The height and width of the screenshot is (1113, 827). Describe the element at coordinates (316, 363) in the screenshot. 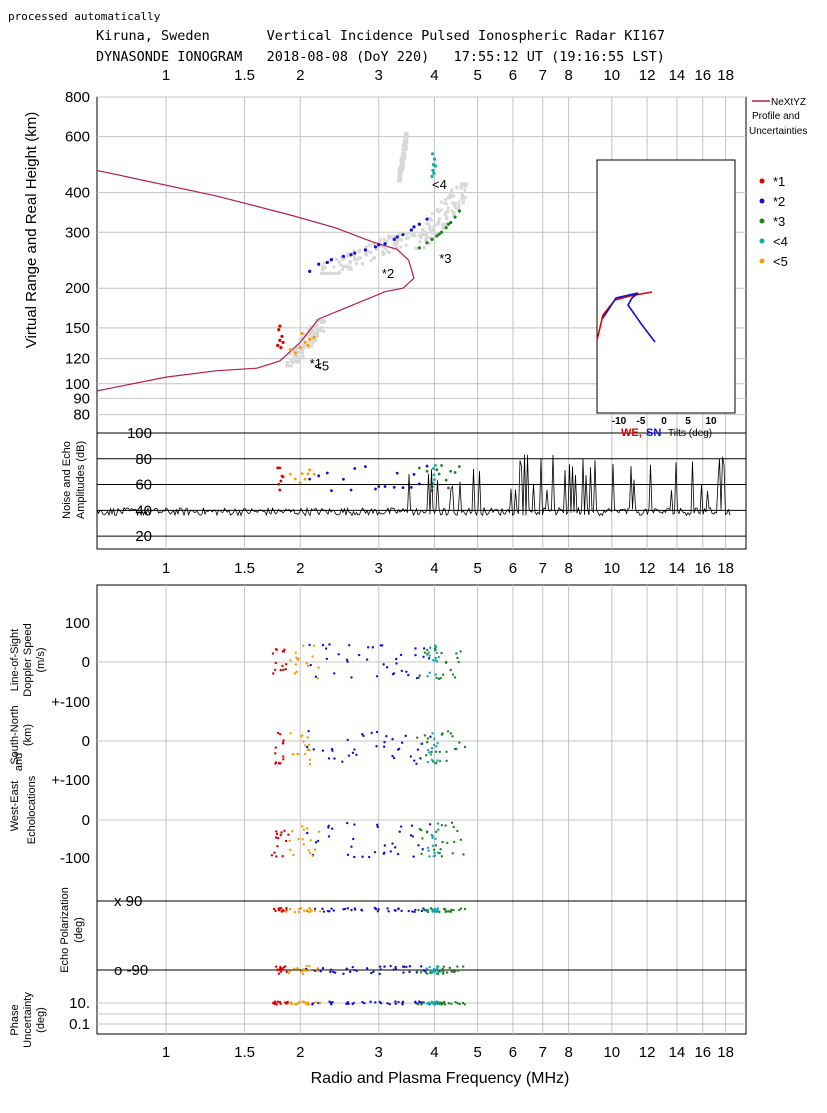

I see `annotation-label: *1` at that location.